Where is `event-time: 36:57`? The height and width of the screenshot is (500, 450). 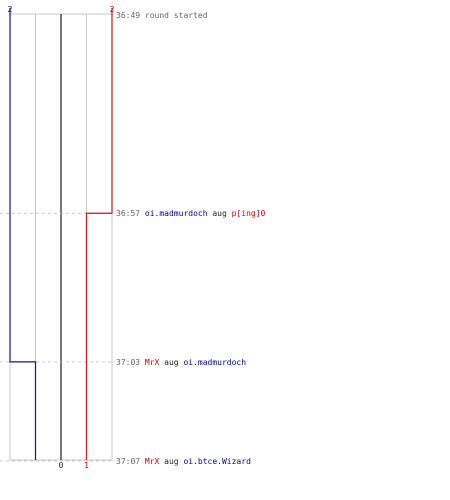 event-time: 36:57 is located at coordinates (130, 213).